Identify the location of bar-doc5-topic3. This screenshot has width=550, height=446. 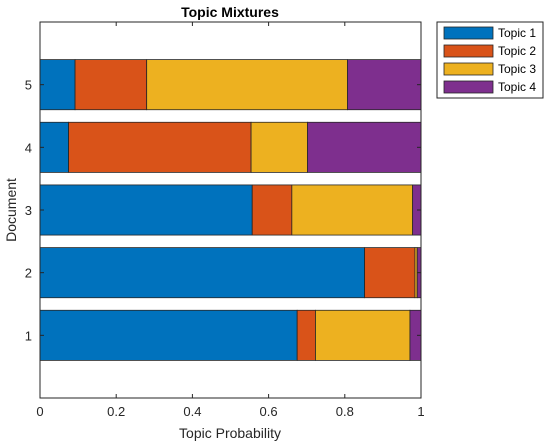
(247, 85).